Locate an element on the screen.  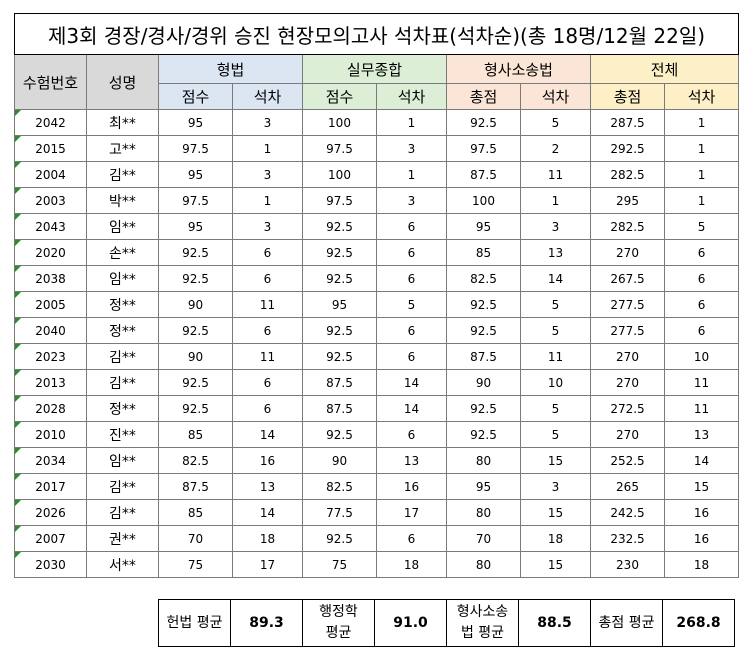
cell-criminal-procedure-total: 100 is located at coordinates (483, 200).